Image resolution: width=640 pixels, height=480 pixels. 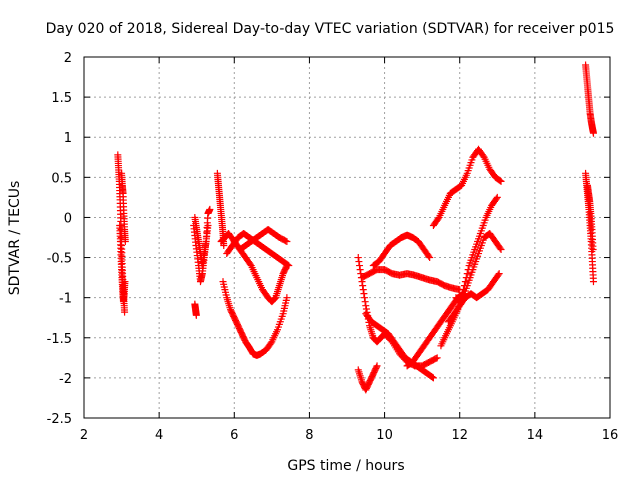 What do you see at coordinates (68, 58) in the screenshot?
I see `y-tick-label: 2` at bounding box center [68, 58].